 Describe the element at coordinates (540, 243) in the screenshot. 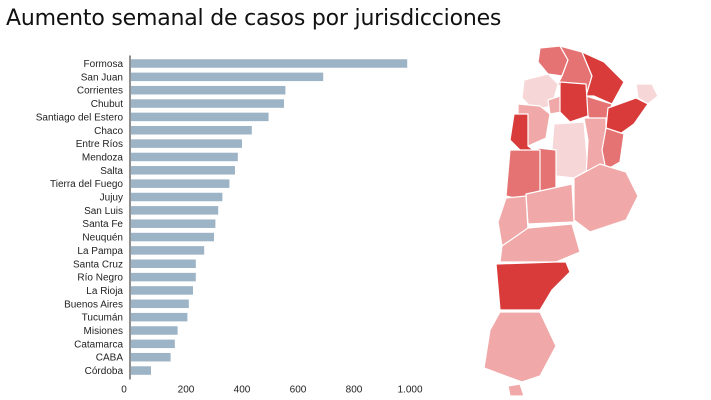

I see `map-region-rio-negro` at that location.